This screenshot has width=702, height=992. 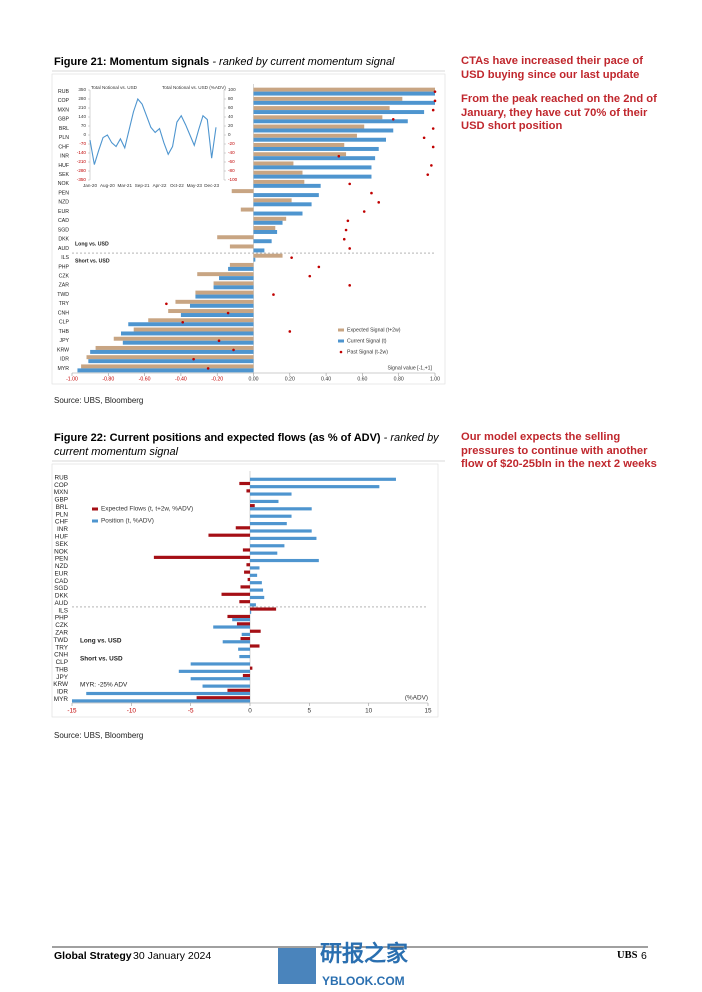 I want to click on y-tick-label: -210, so click(x=82, y=161).